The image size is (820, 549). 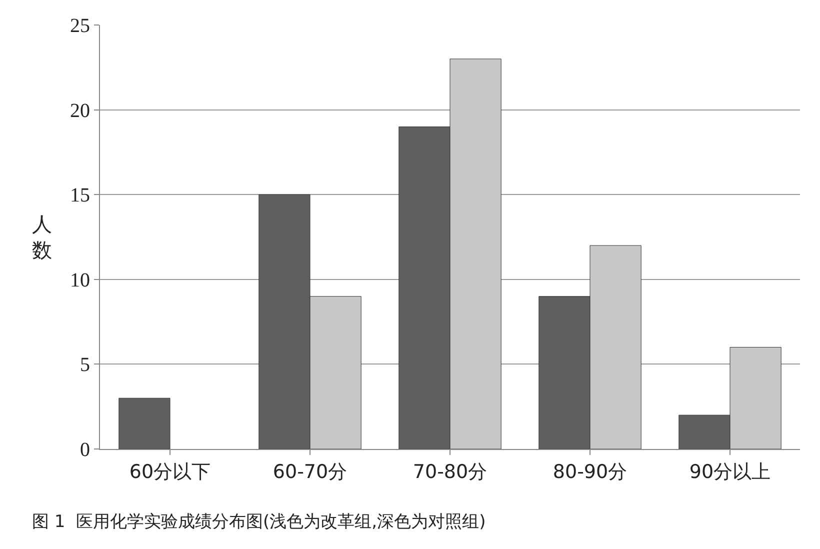 I want to click on text: 图 1 医用化学实验成绩分布图(浅色为改革组,深色为对照组), so click(x=259, y=522).